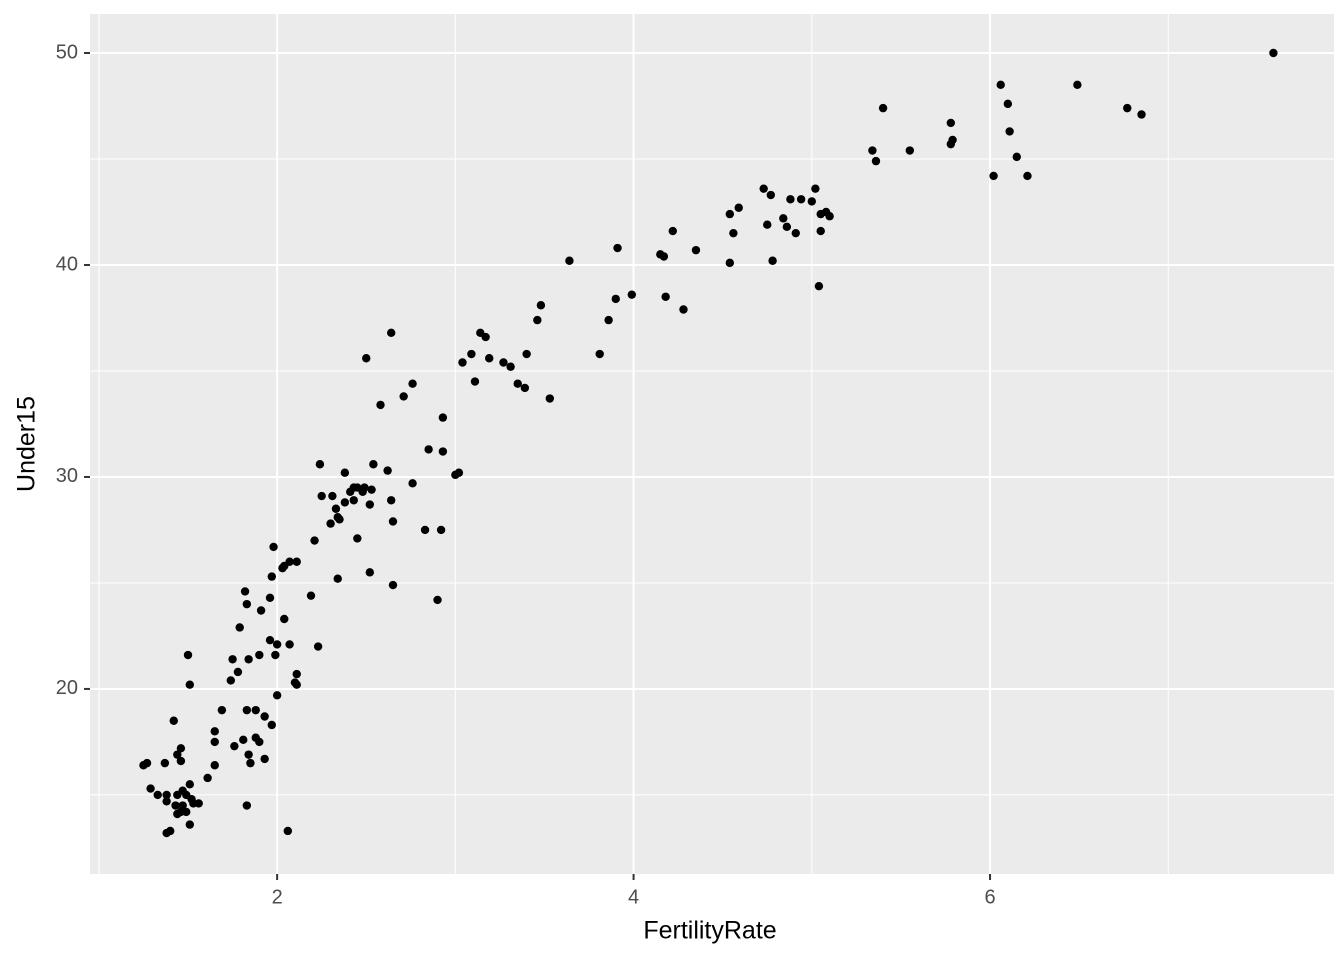 Image resolution: width=1344 pixels, height=960 pixels. What do you see at coordinates (67, 688) in the screenshot?
I see `y-tick-label: 20` at bounding box center [67, 688].